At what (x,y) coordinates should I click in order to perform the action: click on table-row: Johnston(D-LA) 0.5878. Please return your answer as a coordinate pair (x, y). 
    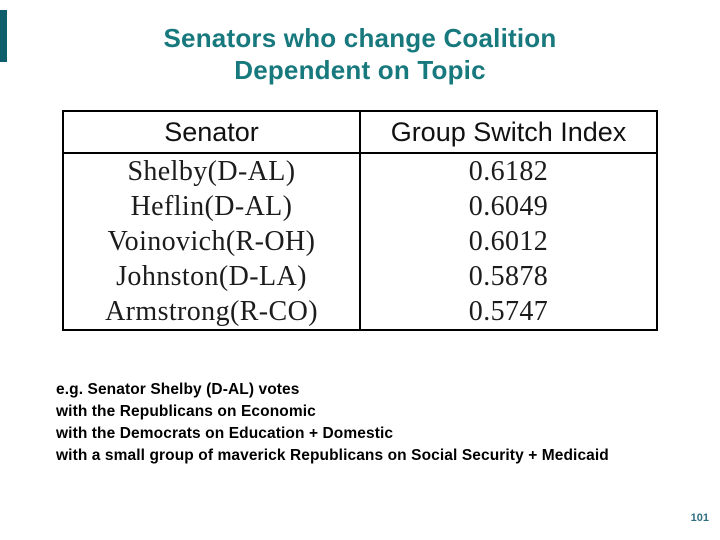
    Looking at the image, I should click on (360, 276).